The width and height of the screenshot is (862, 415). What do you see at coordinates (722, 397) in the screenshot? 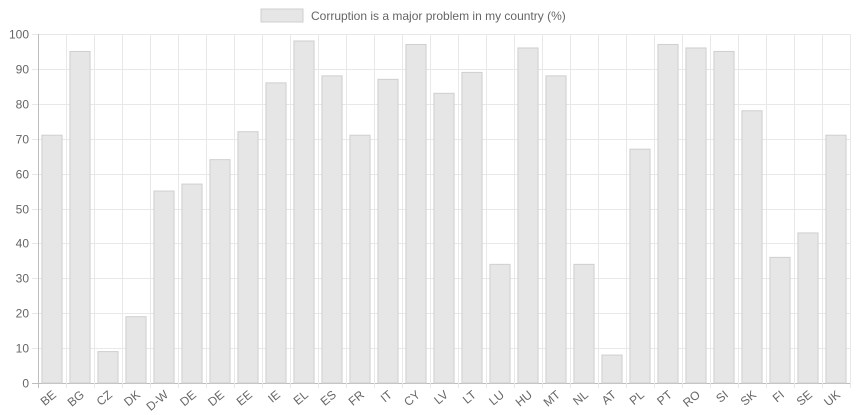
I see `x-tick-label: SI` at bounding box center [722, 397].